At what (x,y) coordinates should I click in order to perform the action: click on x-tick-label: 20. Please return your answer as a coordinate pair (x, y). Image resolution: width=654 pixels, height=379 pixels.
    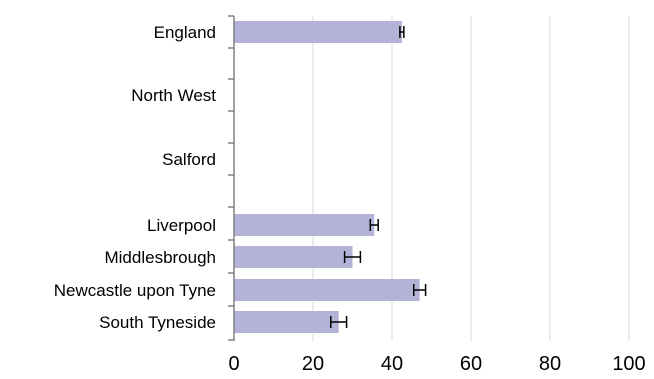
    Looking at the image, I should click on (313, 364).